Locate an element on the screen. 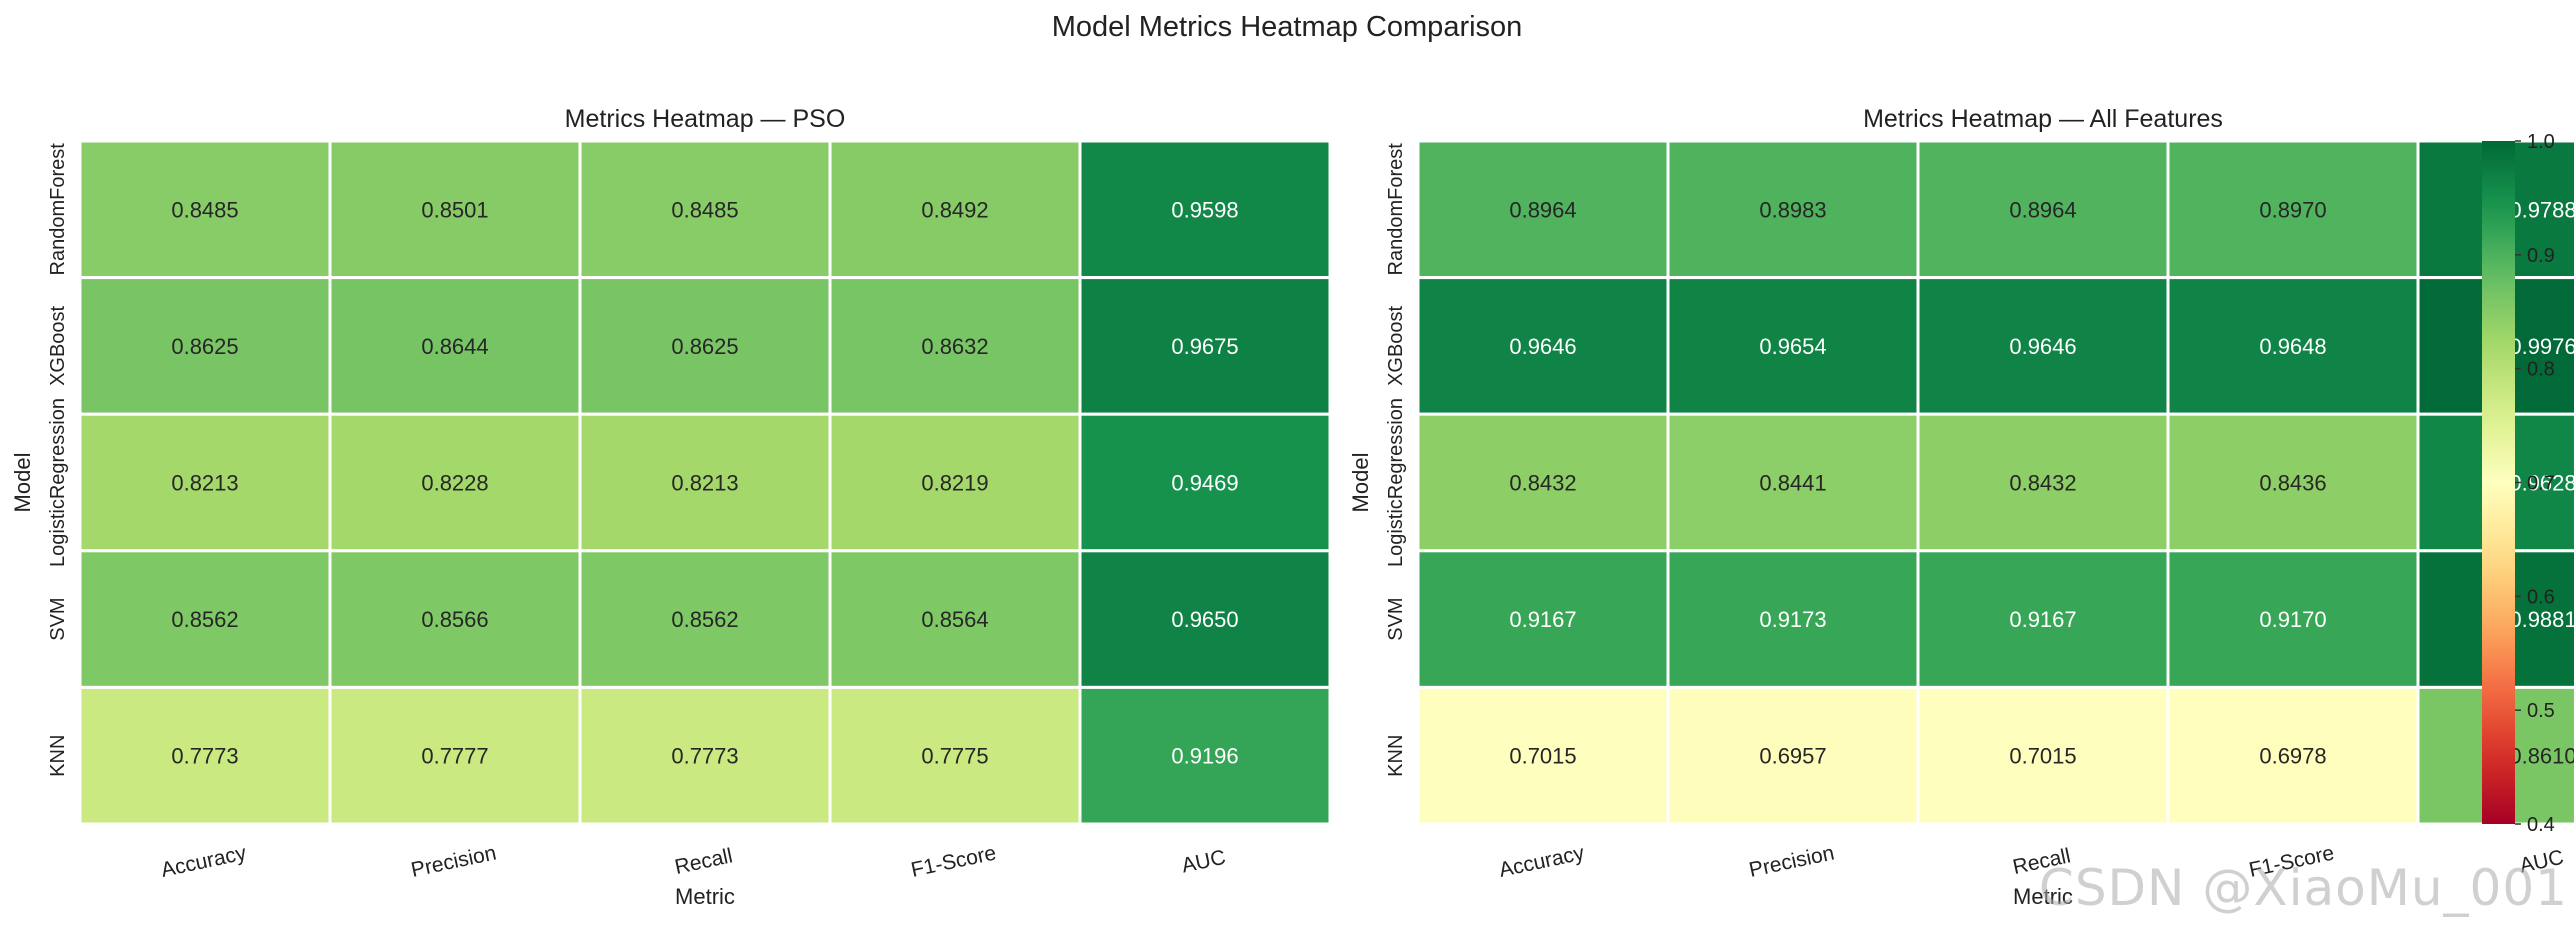 Image resolution: width=2574 pixels, height=925 pixels. colorbar-tick-label: 0.9 is located at coordinates (2541, 256).